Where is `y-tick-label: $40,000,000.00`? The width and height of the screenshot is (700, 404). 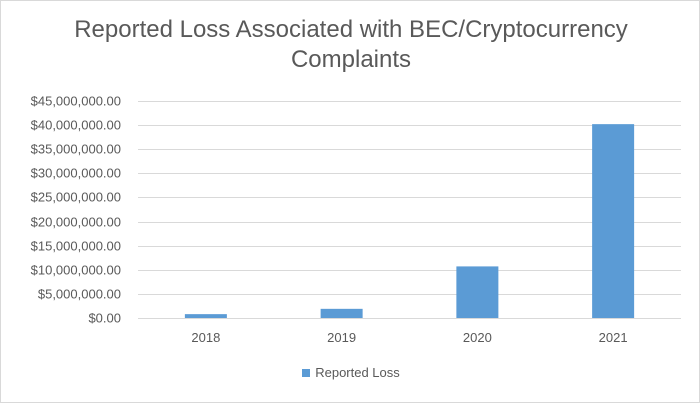 y-tick-label: $40,000,000.00 is located at coordinates (76, 125).